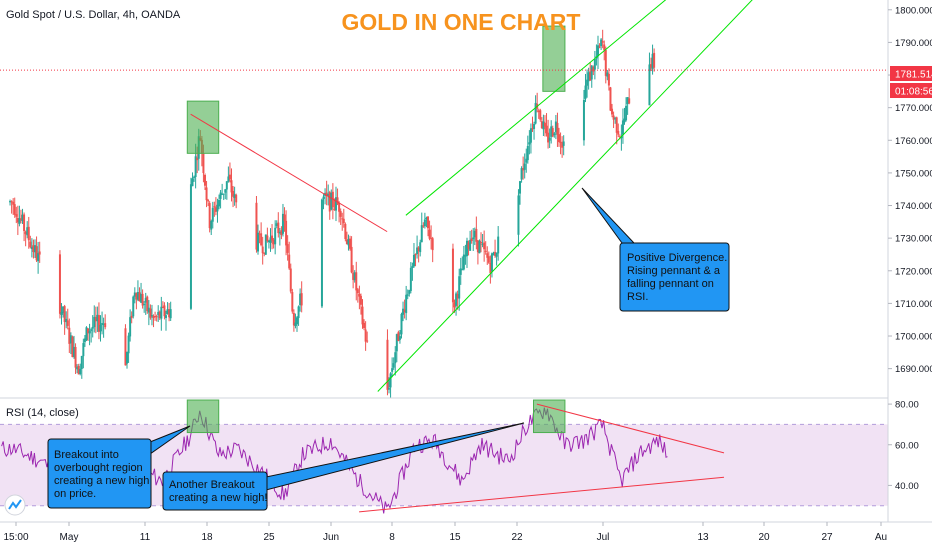 This screenshot has height=550, width=932. What do you see at coordinates (42, 413) in the screenshot?
I see `rsi-label: RSI (14, close)` at bounding box center [42, 413].